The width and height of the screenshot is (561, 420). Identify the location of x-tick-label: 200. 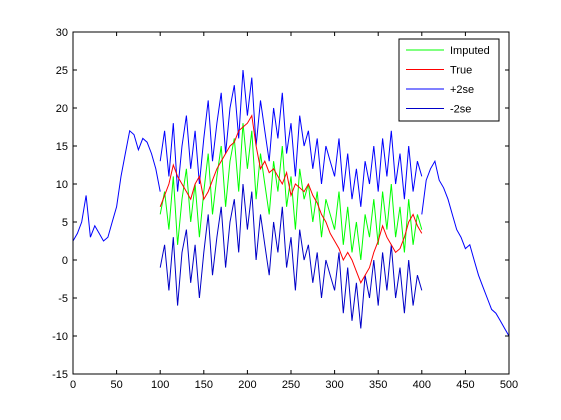
(247, 385).